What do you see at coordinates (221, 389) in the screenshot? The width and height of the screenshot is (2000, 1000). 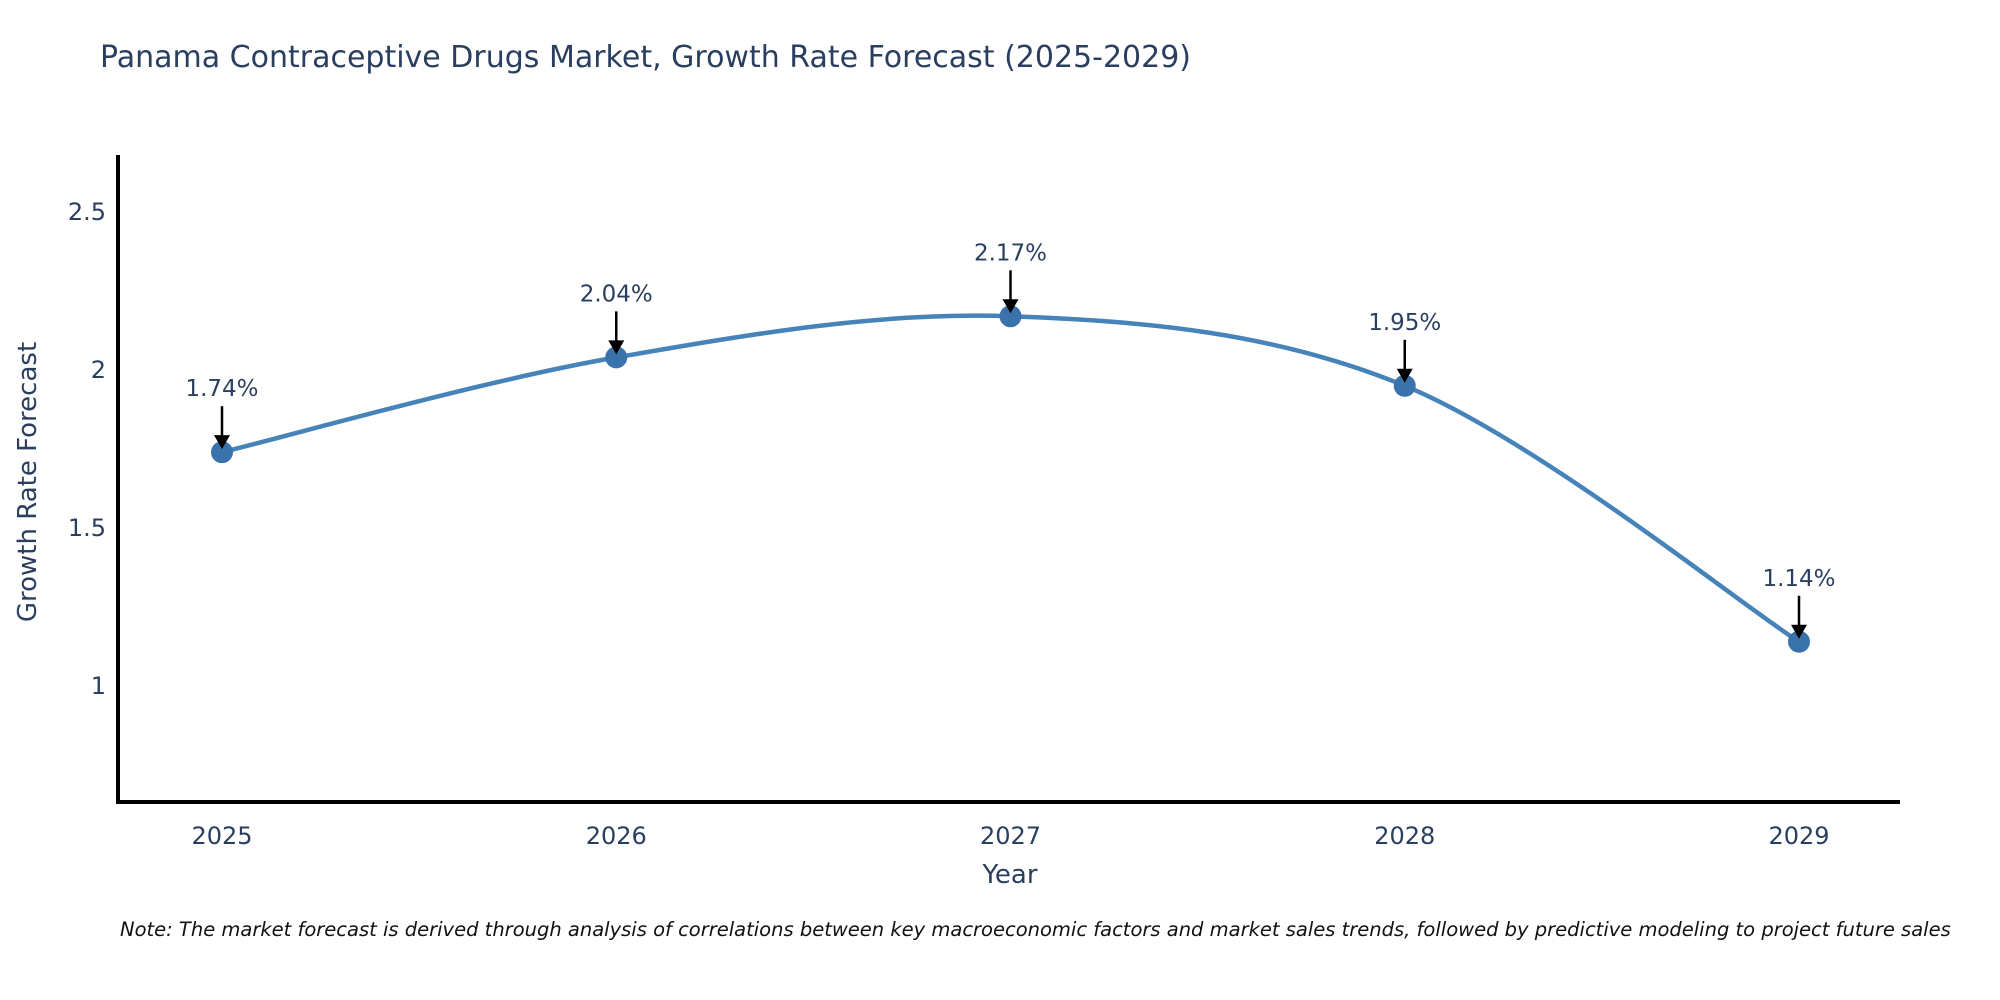 I see `data-point-label: 1.74%` at bounding box center [221, 389].